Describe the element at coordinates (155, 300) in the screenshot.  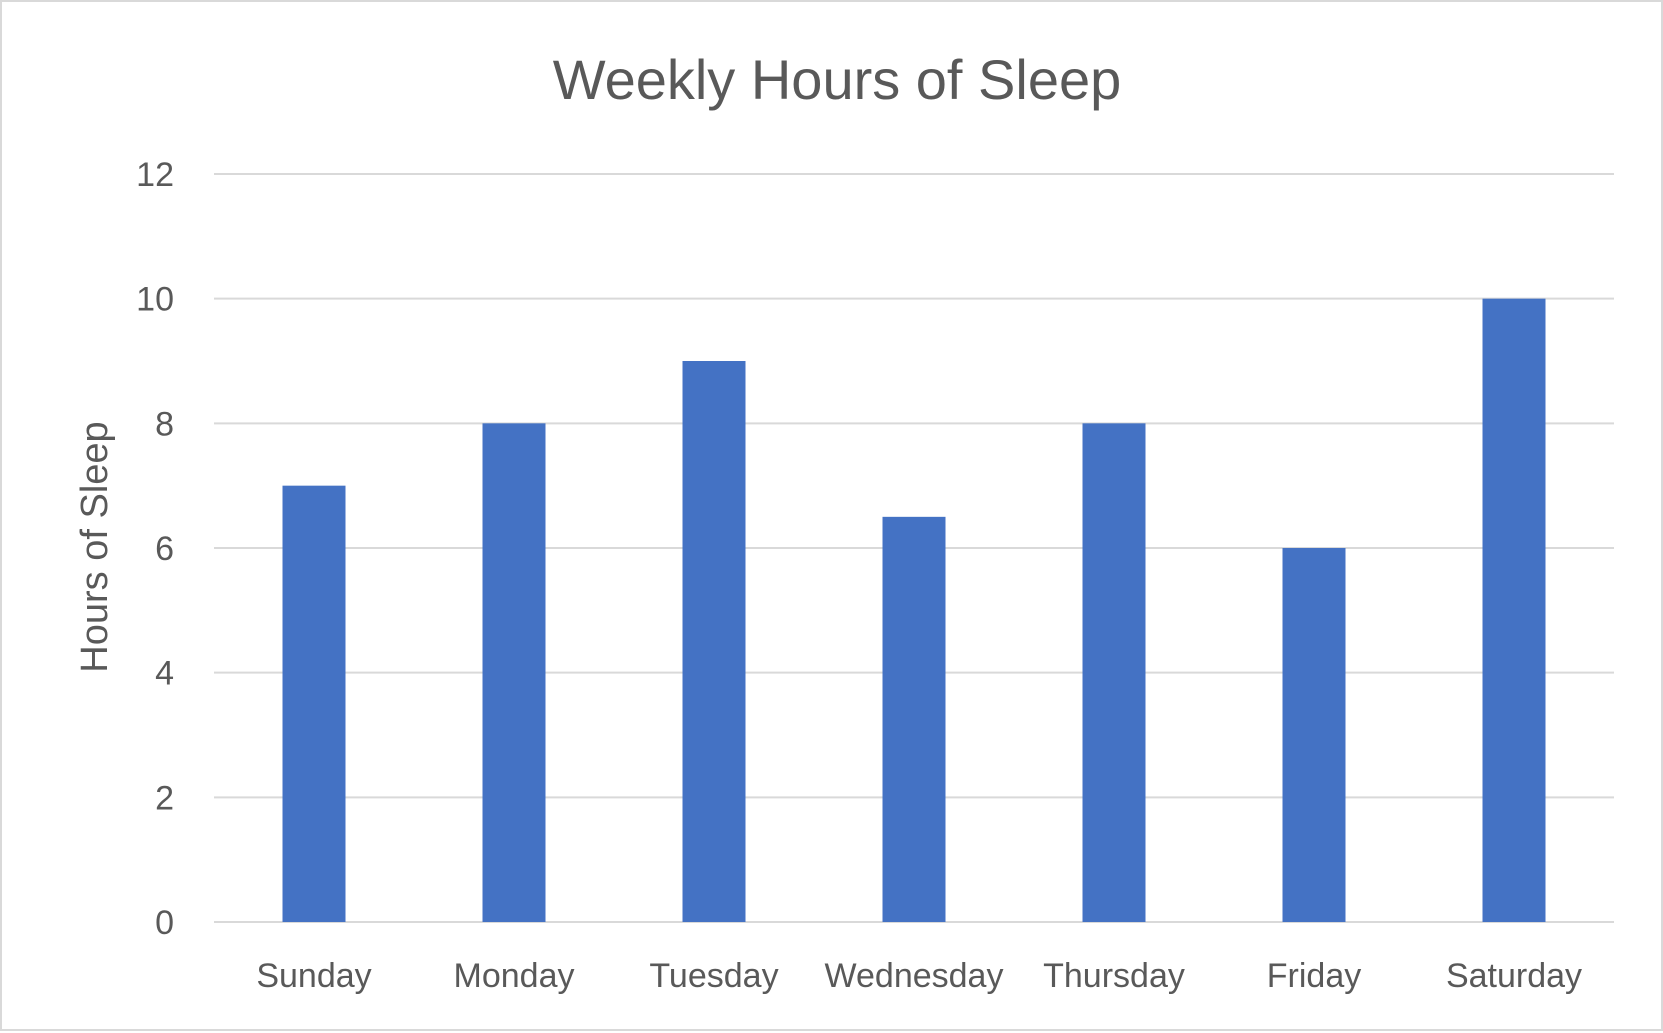
I see `y-tick-label: 10` at that location.